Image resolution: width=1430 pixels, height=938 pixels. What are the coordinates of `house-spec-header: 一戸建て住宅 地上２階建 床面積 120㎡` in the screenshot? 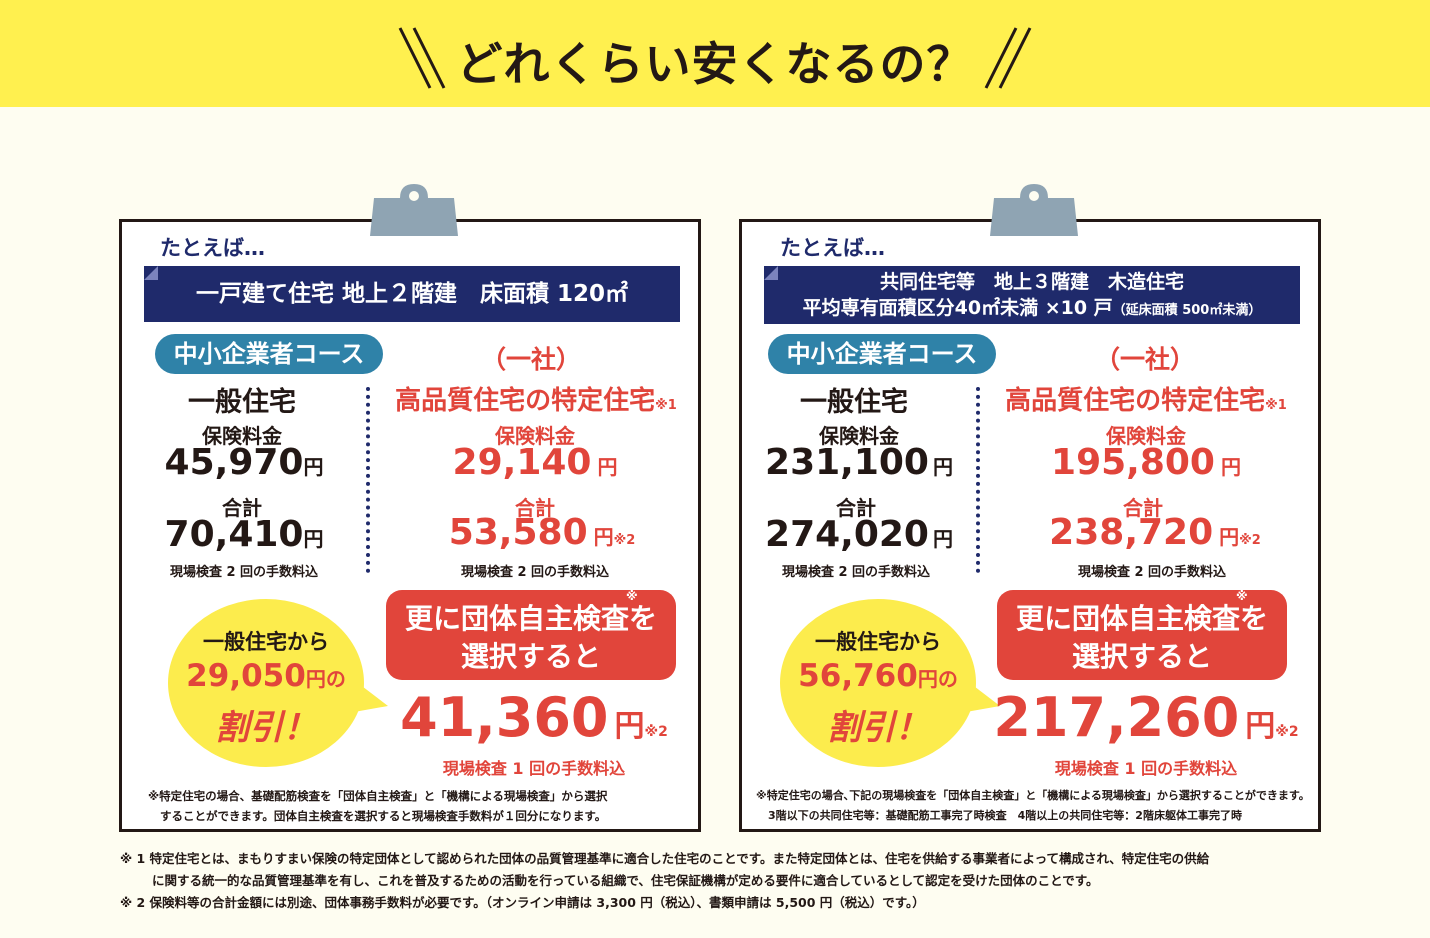 It's located at (412, 294).